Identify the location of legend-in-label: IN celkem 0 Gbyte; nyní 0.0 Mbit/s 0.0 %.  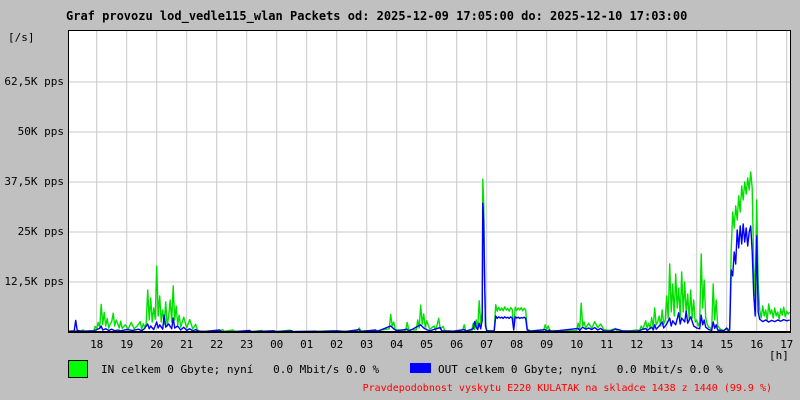
(240, 369).